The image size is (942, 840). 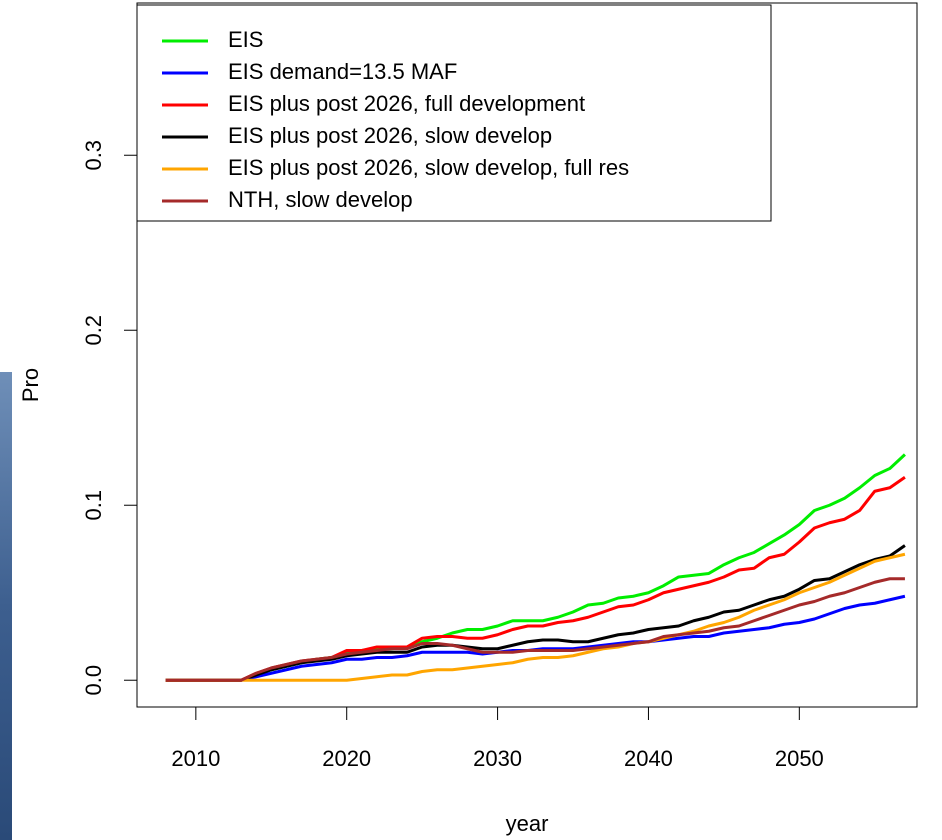 What do you see at coordinates (390, 135) in the screenshot?
I see `legend-label: EIS plus post 2026, slow develop` at bounding box center [390, 135].